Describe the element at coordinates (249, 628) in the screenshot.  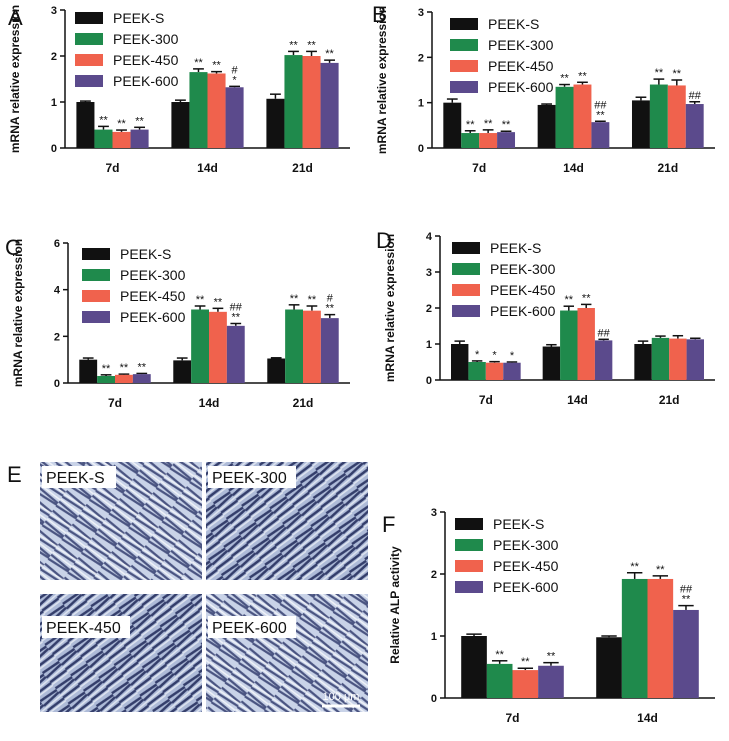
I see `image-label: PEEK-600` at that location.